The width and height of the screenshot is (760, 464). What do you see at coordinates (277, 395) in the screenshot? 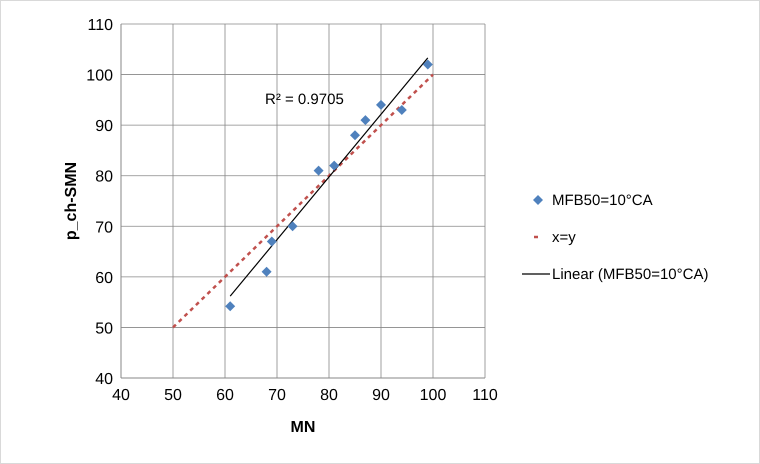
I see `x-tick-label: 70` at bounding box center [277, 395].